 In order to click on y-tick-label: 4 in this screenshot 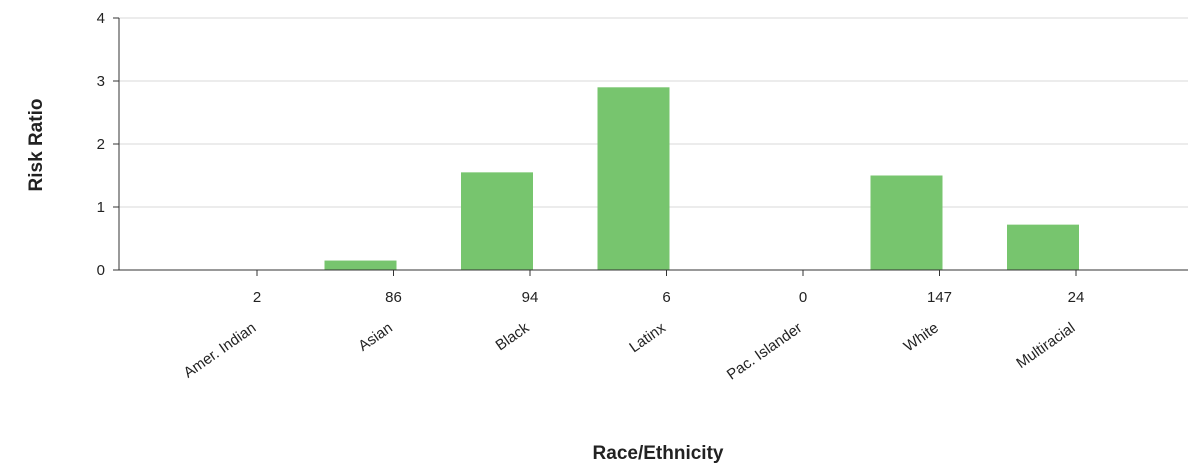, I will do `click(101, 18)`.